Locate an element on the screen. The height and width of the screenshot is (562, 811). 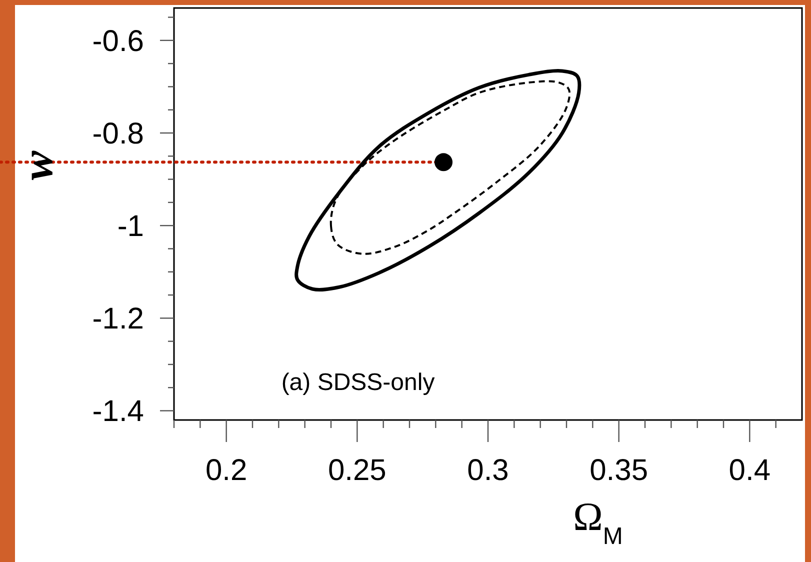
y-tick-label: -1.4 is located at coordinates (118, 411).